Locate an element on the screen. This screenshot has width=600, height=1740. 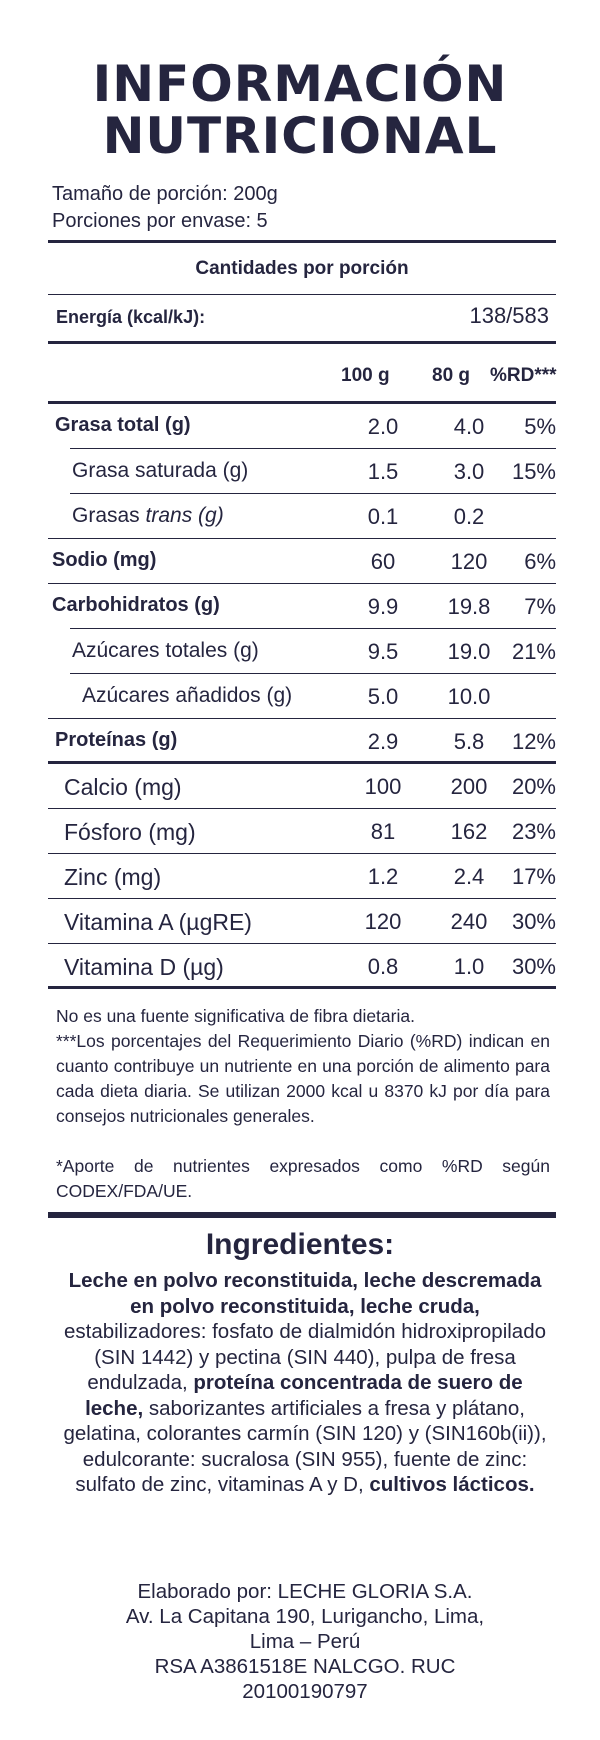
table-row-vitamina-d: Vitamina D (µg) 0.8 1.0 30% is located at coordinates (302, 966).